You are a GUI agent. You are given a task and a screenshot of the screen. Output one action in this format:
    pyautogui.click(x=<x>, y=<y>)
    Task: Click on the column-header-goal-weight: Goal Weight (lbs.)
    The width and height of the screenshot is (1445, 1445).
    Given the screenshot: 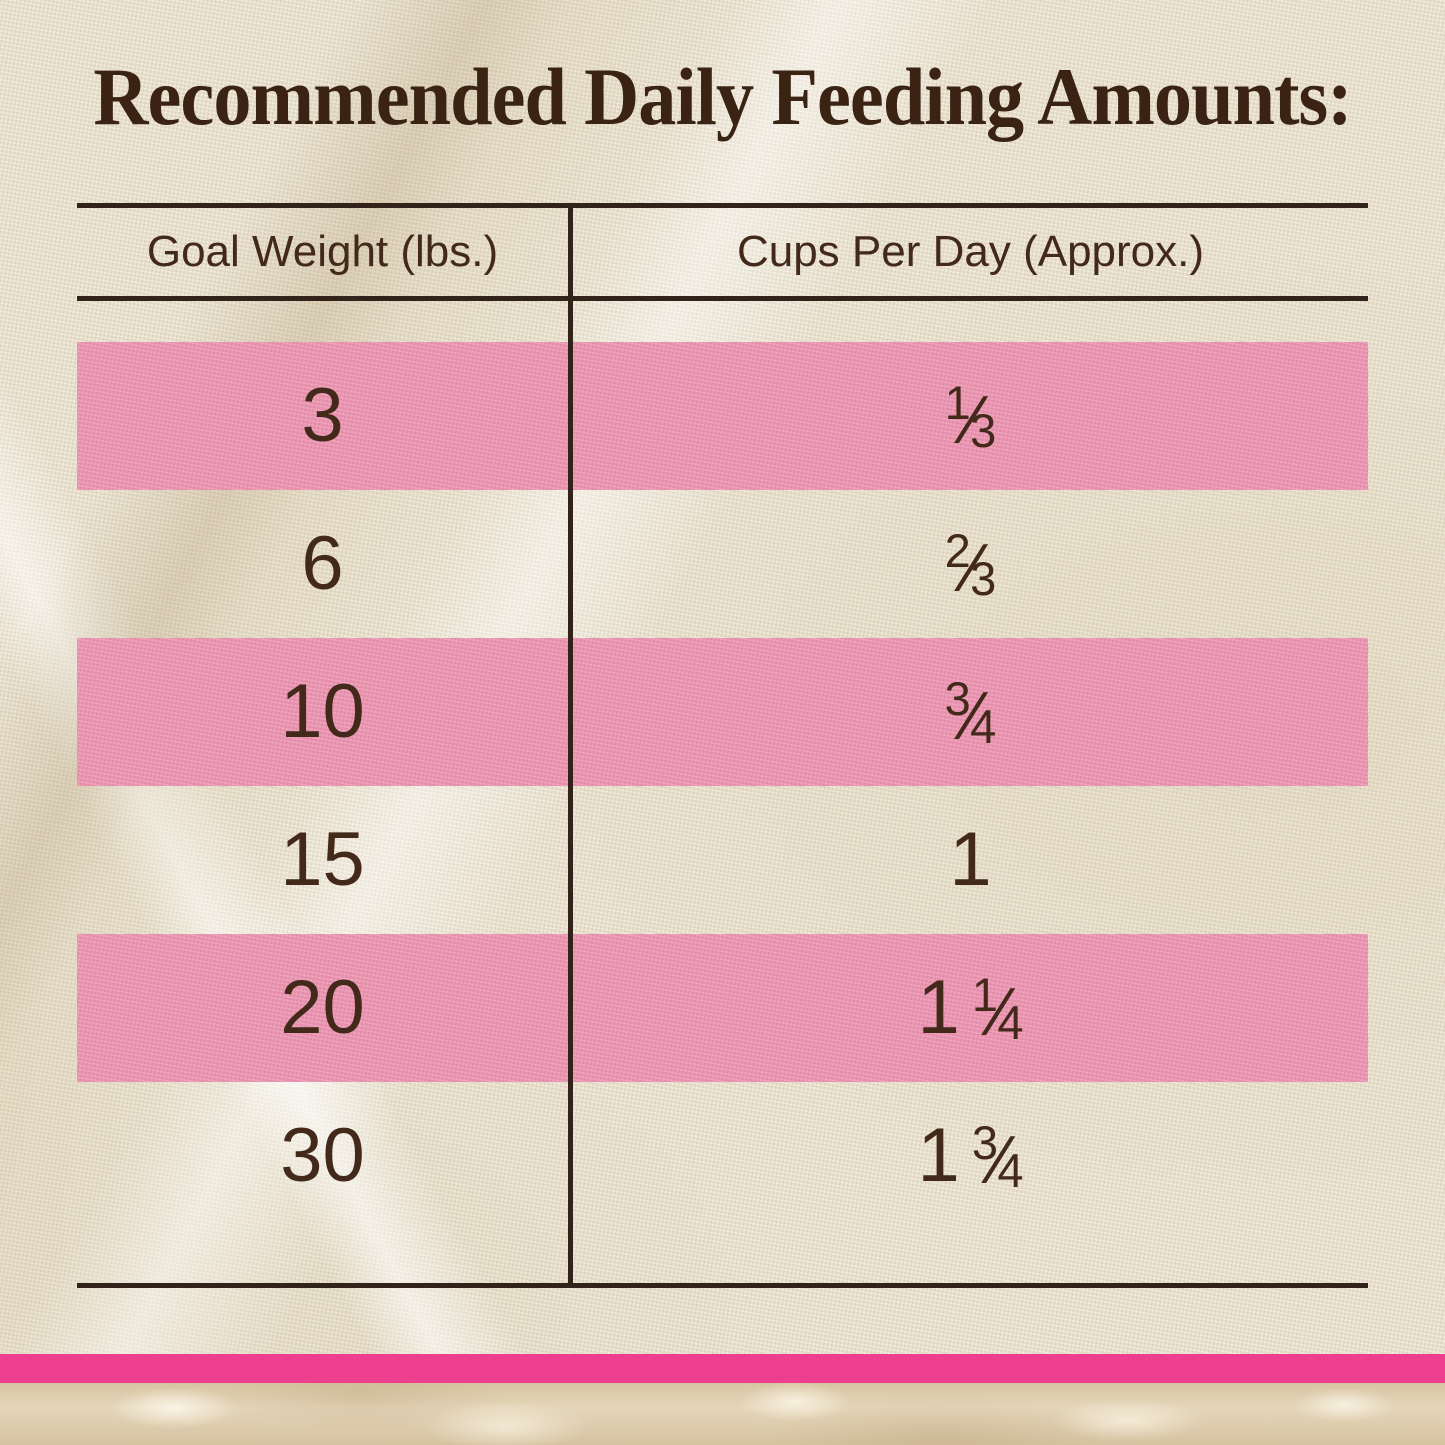 What is the action you would take?
    pyautogui.click(x=322, y=251)
    